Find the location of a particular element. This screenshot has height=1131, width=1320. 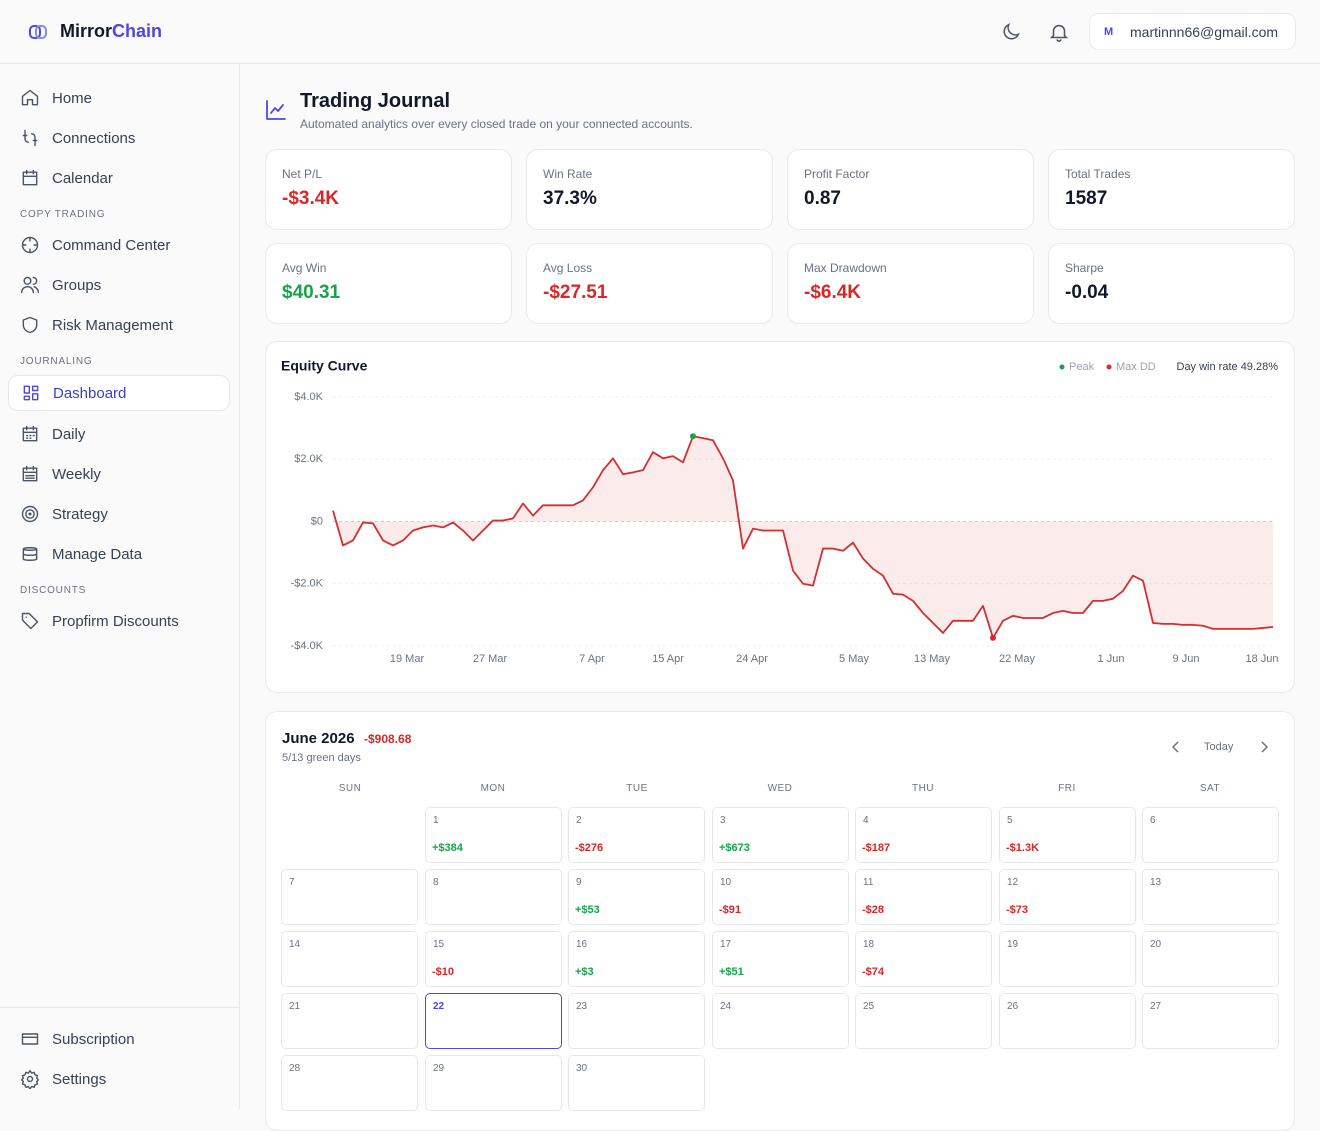

nav-label: Daily is located at coordinates (69, 434).